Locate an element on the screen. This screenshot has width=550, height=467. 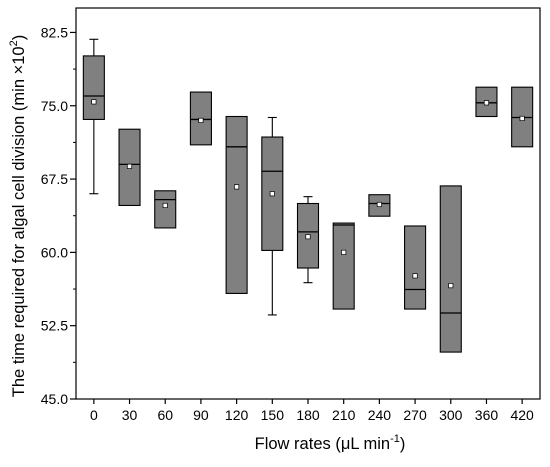
x-axis: 0 30 60 90 120 150 180 210 240 270 300 360 420 is located at coordinates (312, 411).